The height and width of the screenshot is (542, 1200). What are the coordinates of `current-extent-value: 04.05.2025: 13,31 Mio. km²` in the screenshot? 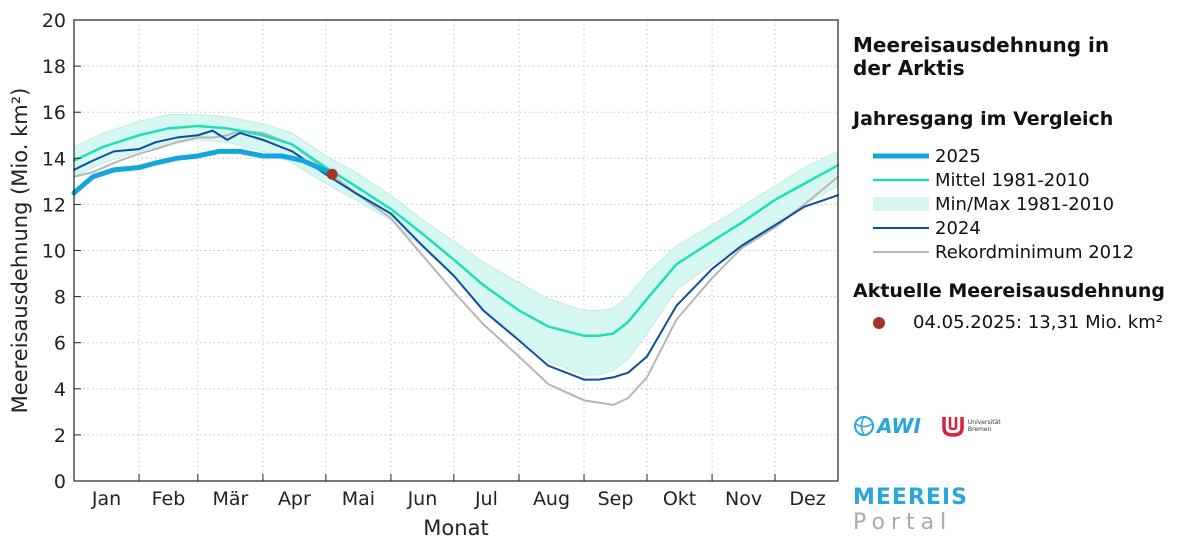 It's located at (1038, 322).